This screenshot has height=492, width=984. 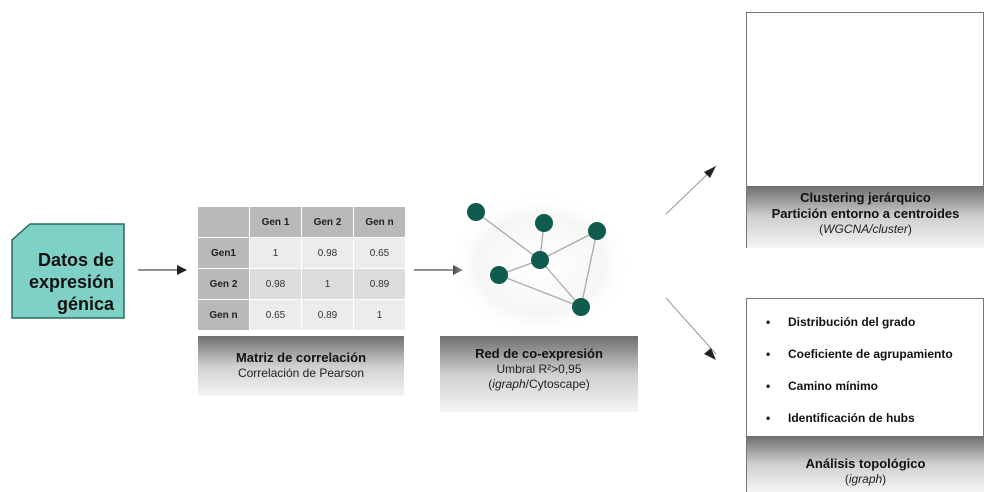 What do you see at coordinates (85, 304) in the screenshot?
I see `source-line-3: génica` at bounding box center [85, 304].